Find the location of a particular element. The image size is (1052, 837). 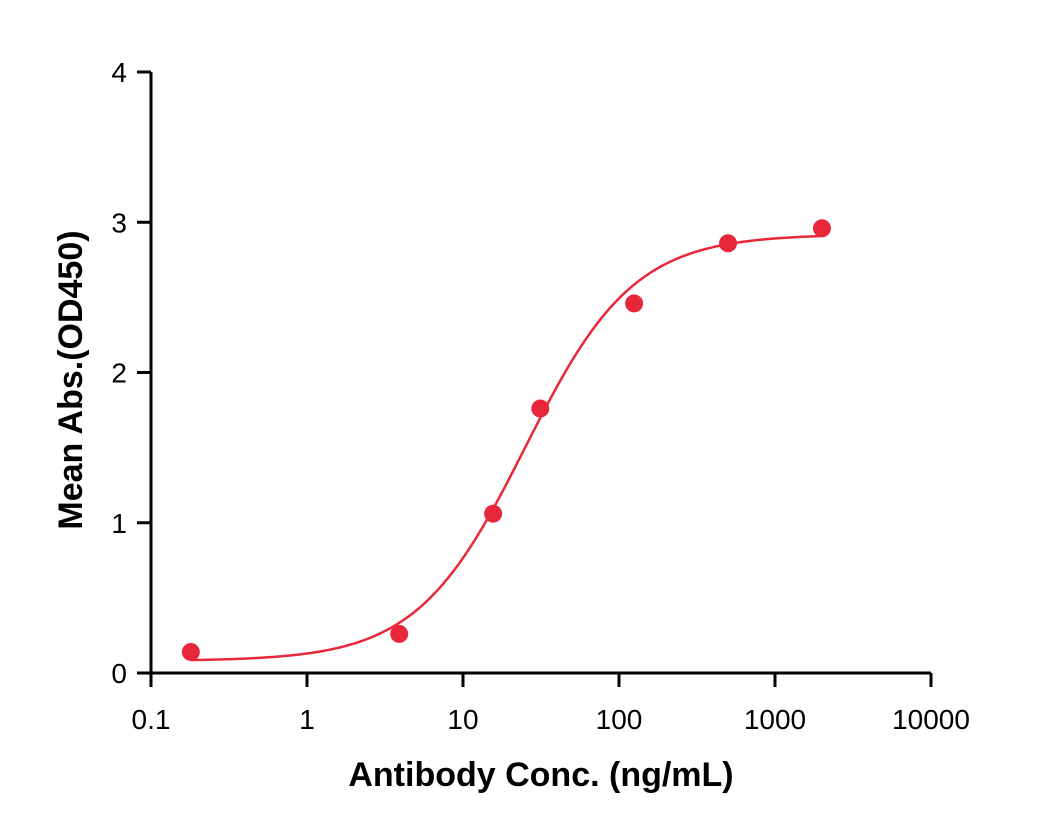

x-tick-label: 0.1 is located at coordinates (151, 719).